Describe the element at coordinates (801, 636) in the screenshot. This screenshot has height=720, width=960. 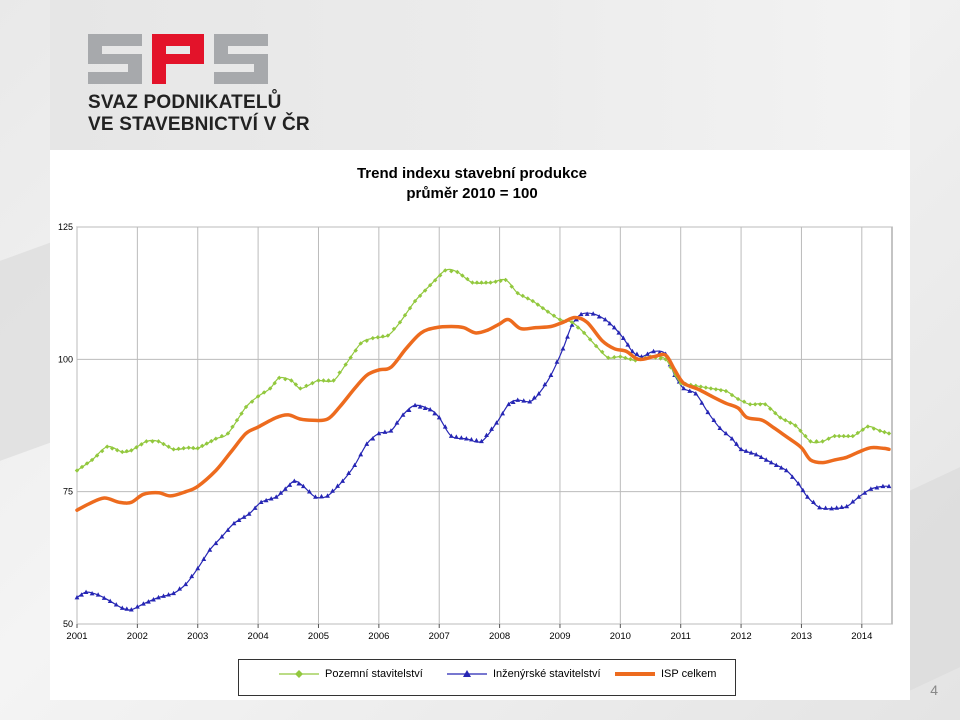
I see `x-tick-label: 2013` at that location.